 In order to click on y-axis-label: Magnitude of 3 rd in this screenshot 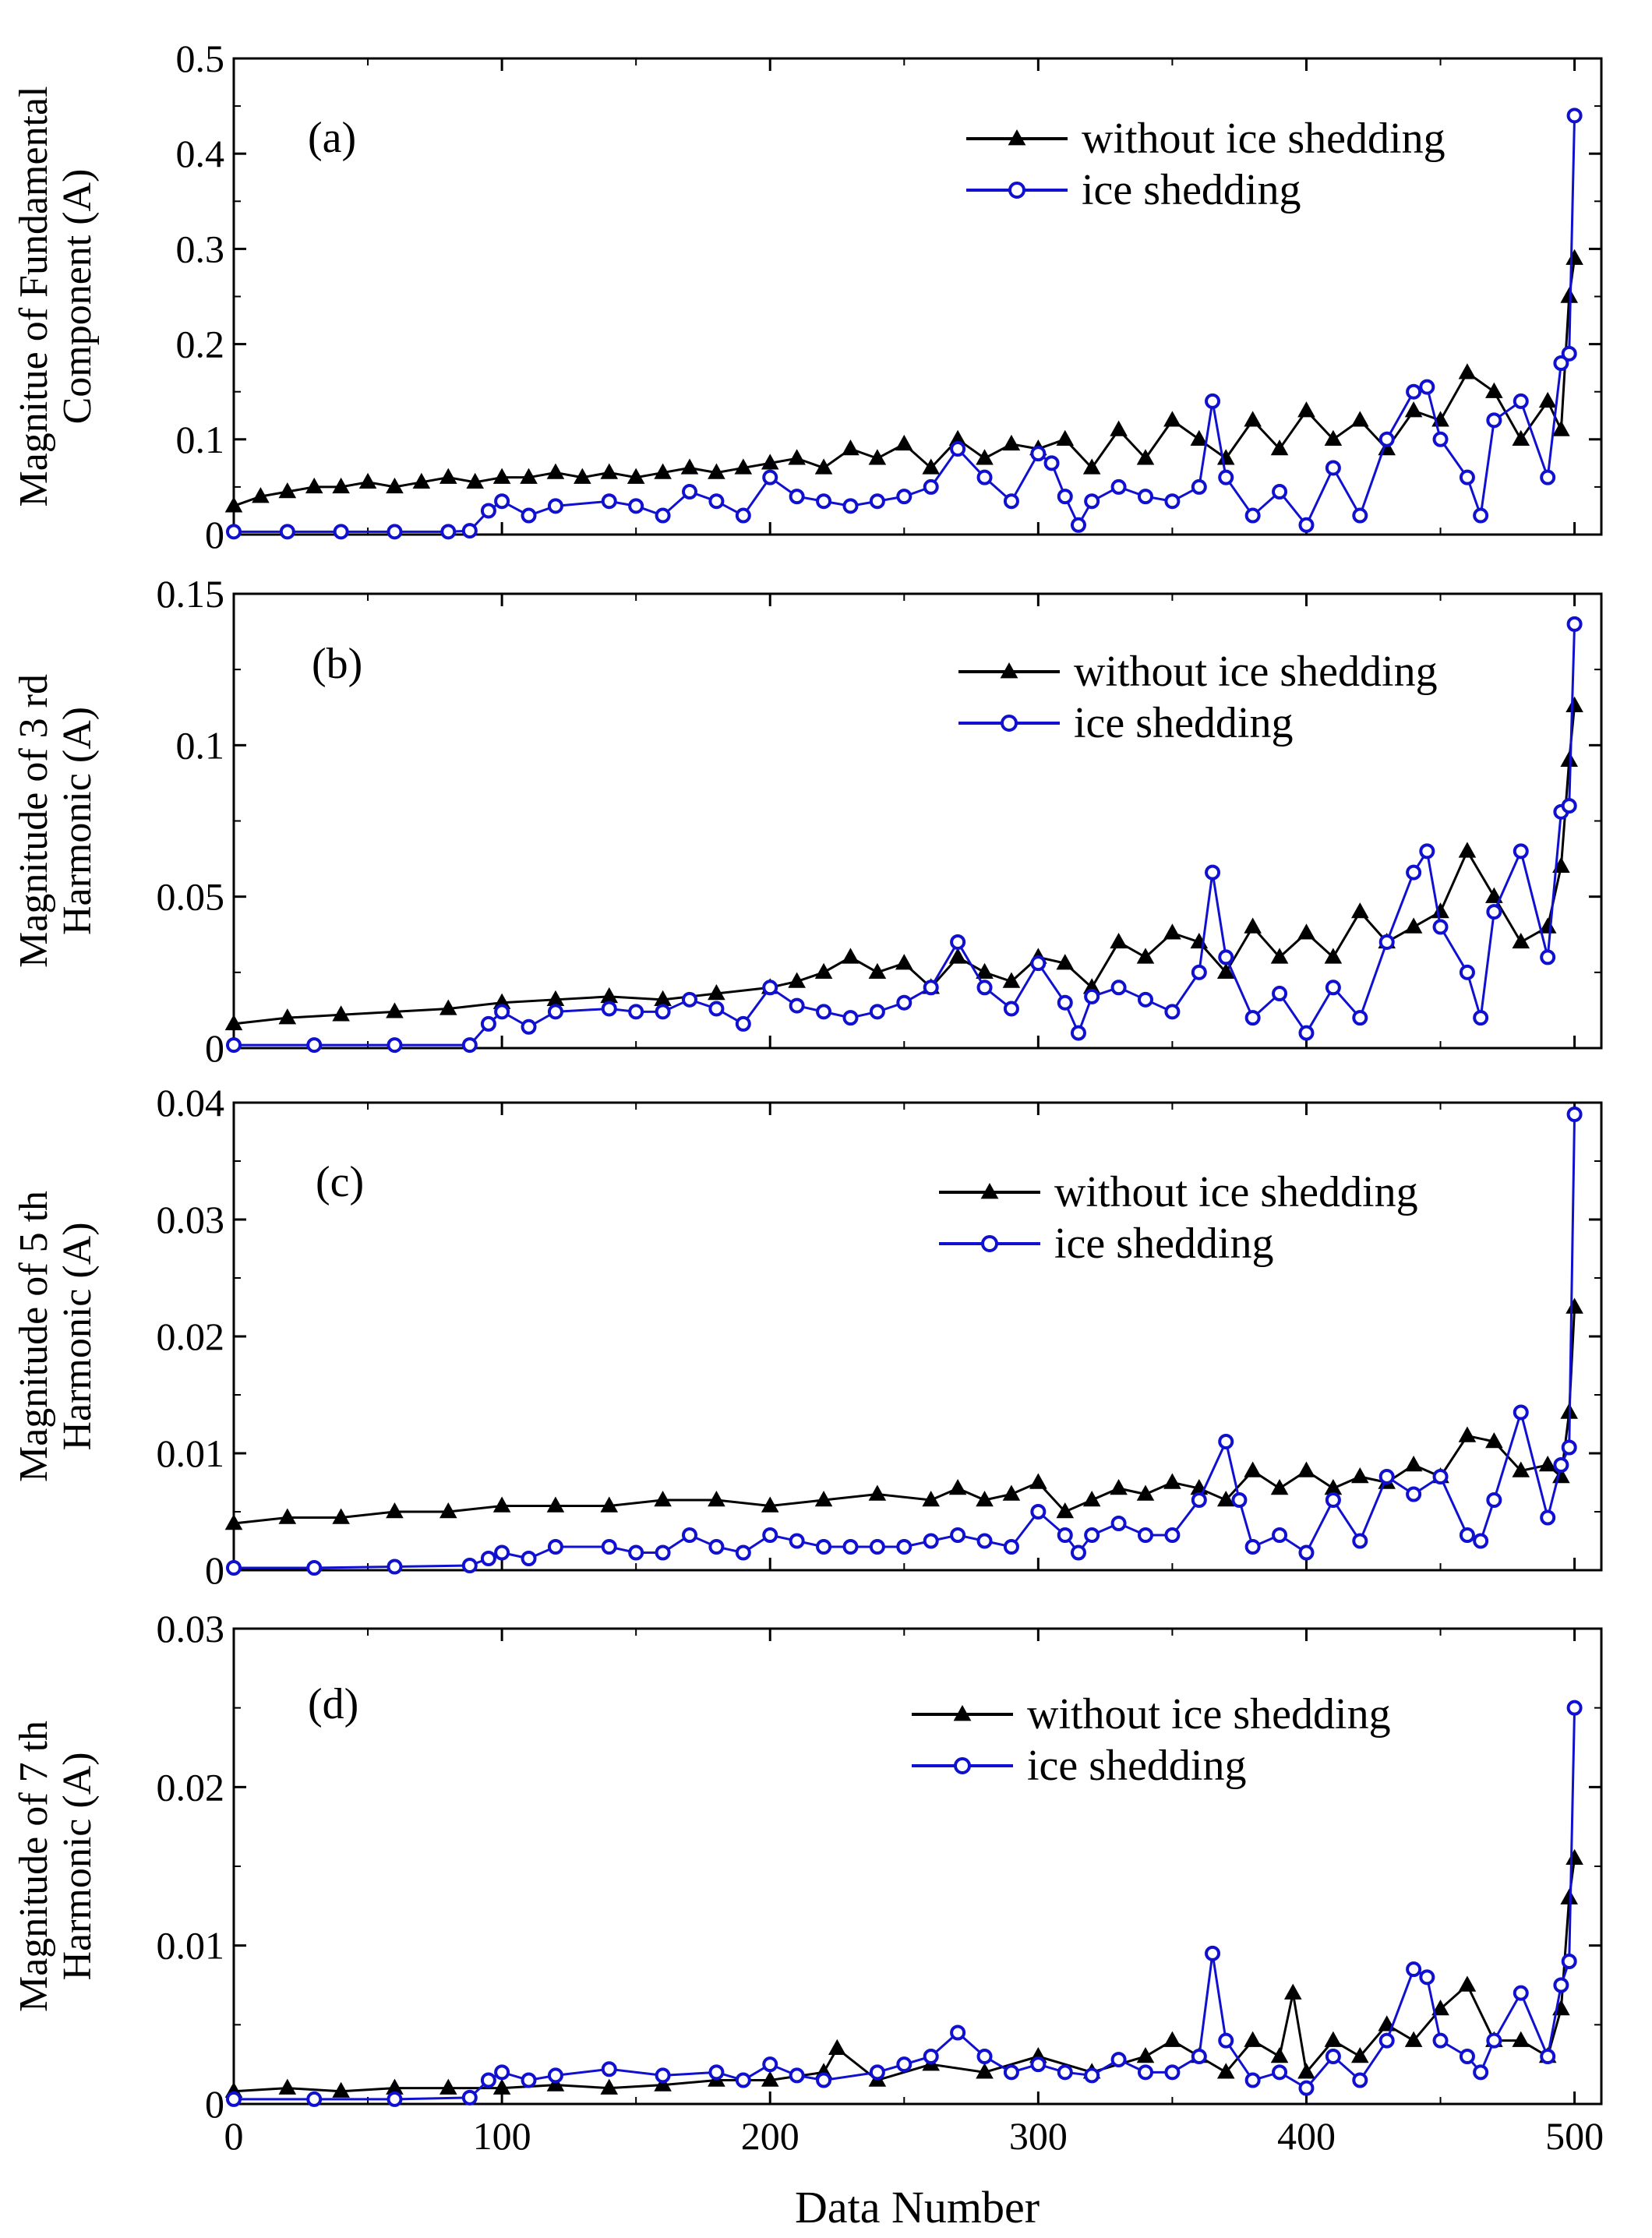, I will do `click(34, 821)`.